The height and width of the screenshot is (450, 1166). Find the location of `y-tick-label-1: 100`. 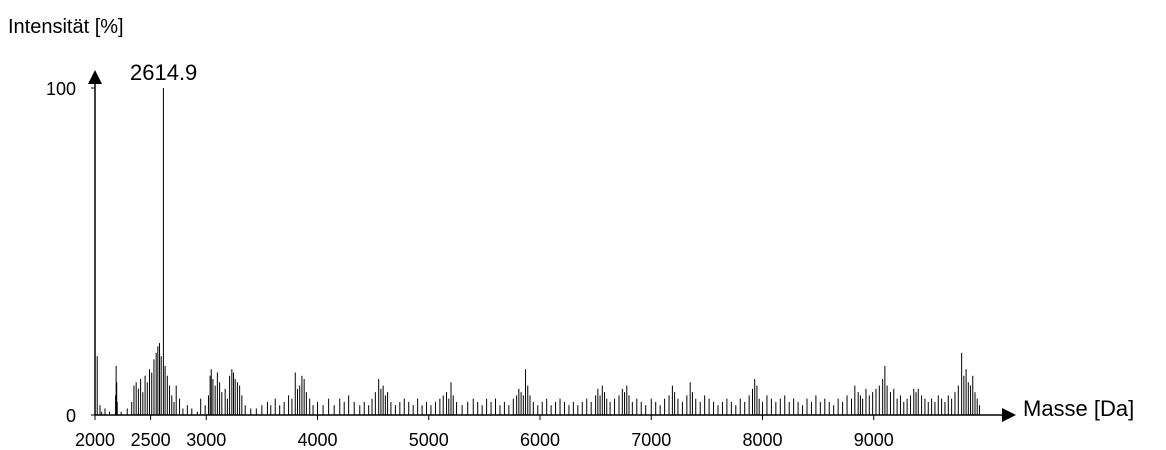

y-tick-label-1: 100 is located at coordinates (61, 89).